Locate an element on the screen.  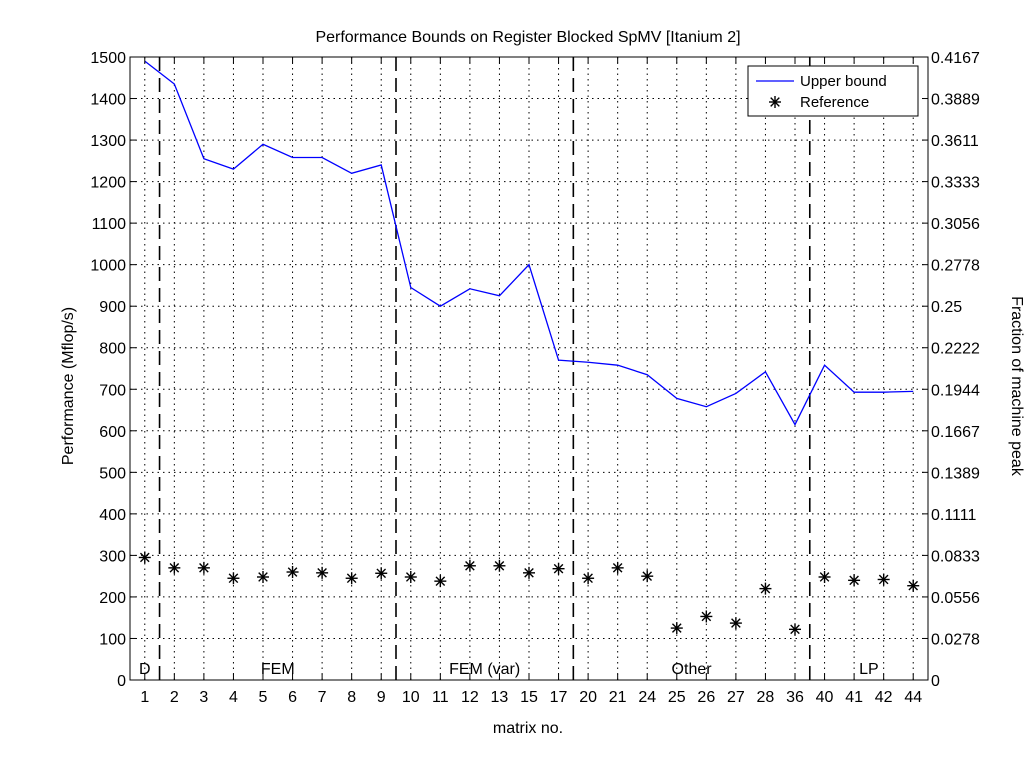
y2-tick-label: 0.1389 is located at coordinates (955, 473).